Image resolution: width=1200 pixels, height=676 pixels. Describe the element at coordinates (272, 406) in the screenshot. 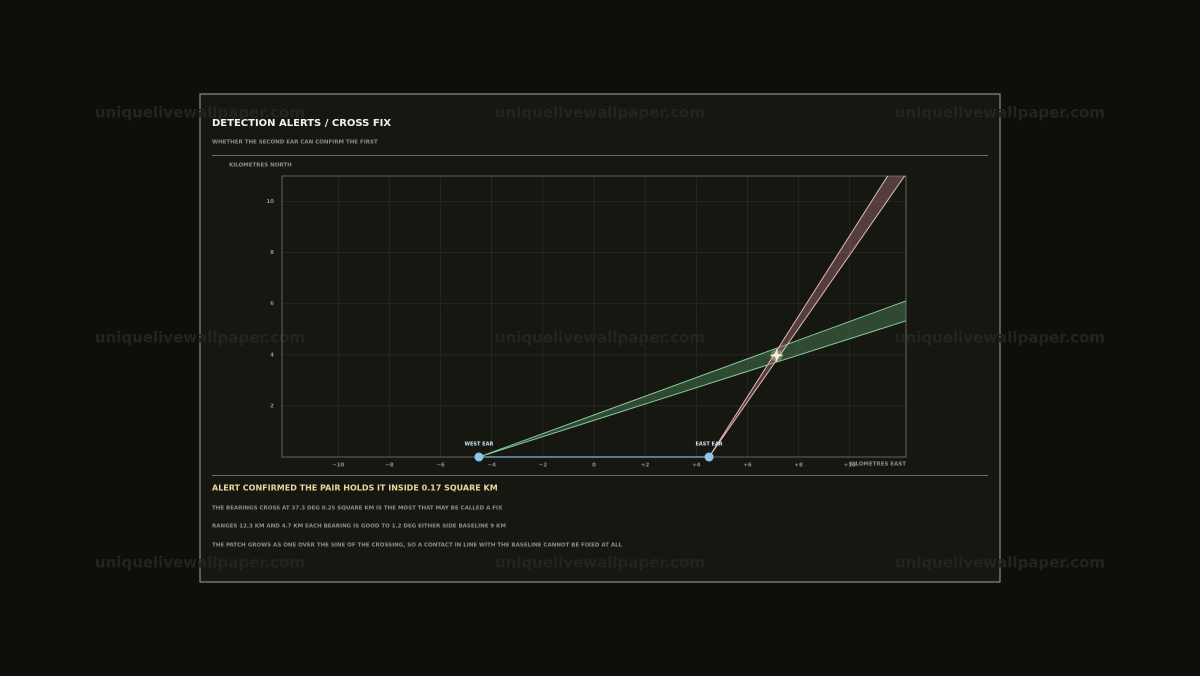

I see `y-tick-label: 2` at that location.